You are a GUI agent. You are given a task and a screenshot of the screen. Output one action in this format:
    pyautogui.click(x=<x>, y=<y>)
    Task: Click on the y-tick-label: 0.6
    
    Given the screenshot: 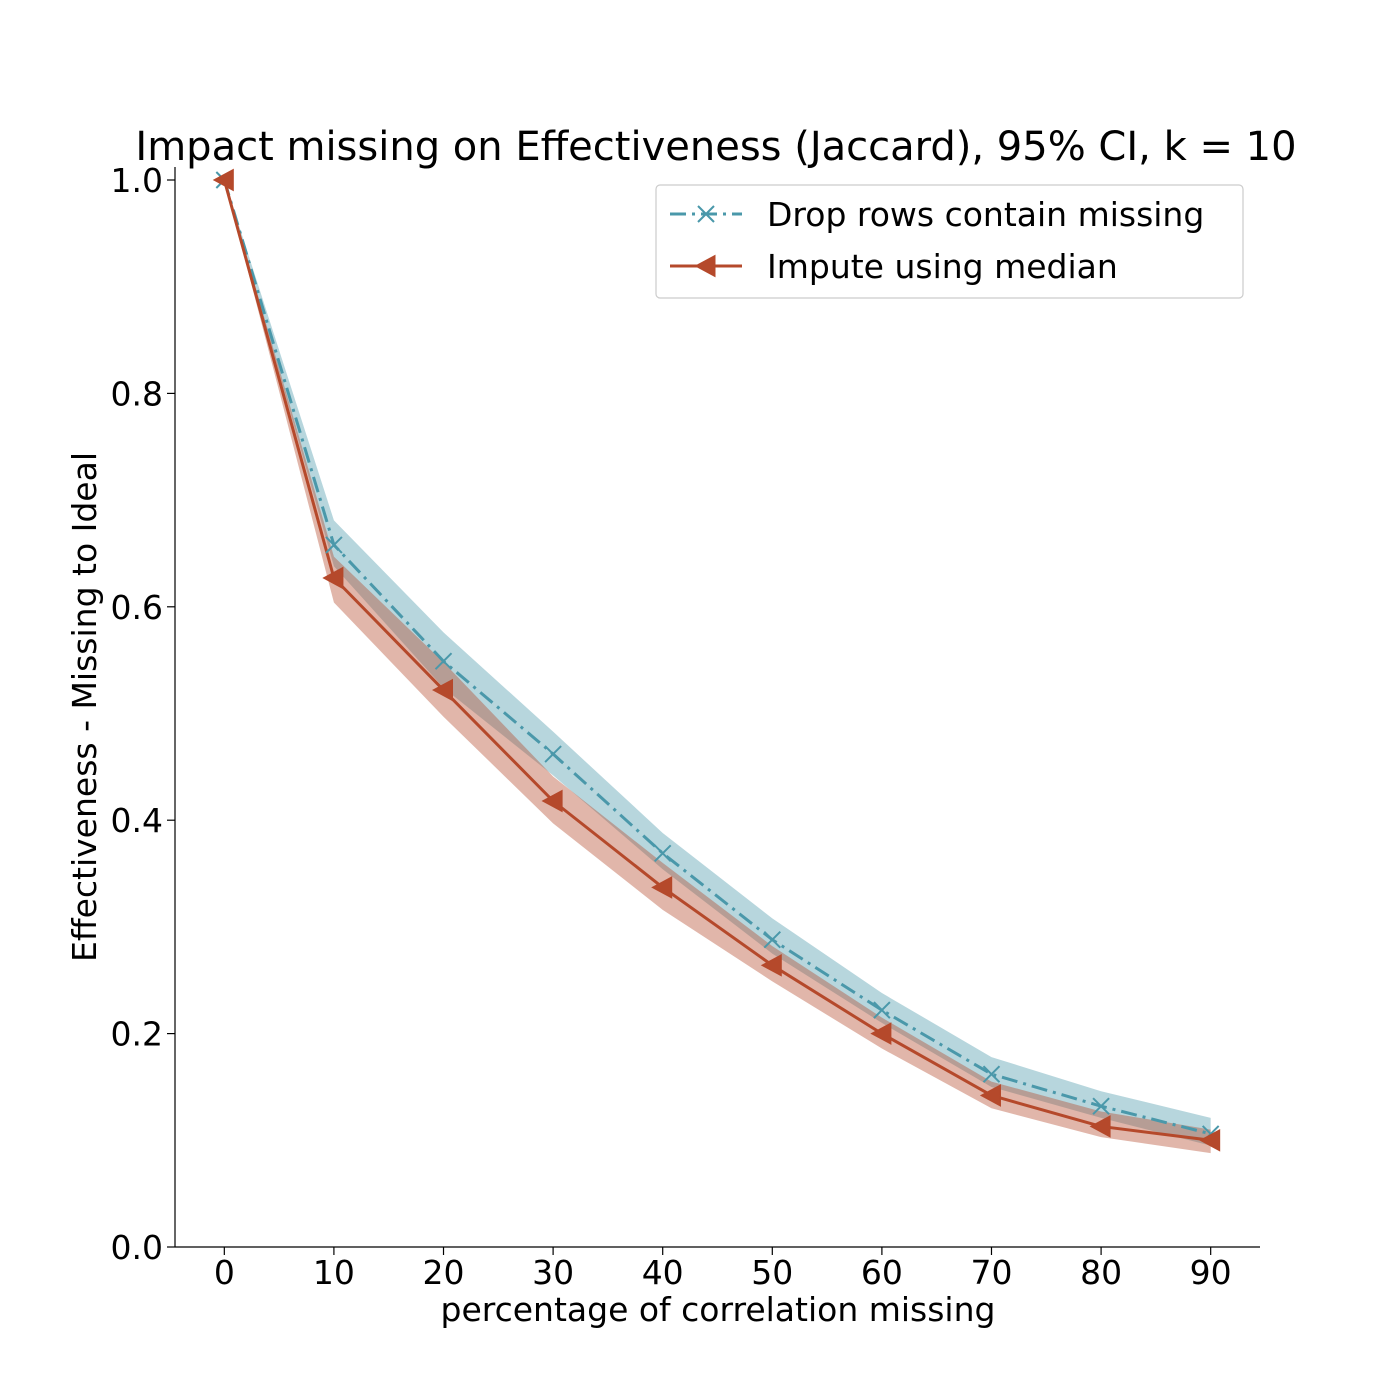 What is the action you would take?
    pyautogui.click(x=137, y=607)
    